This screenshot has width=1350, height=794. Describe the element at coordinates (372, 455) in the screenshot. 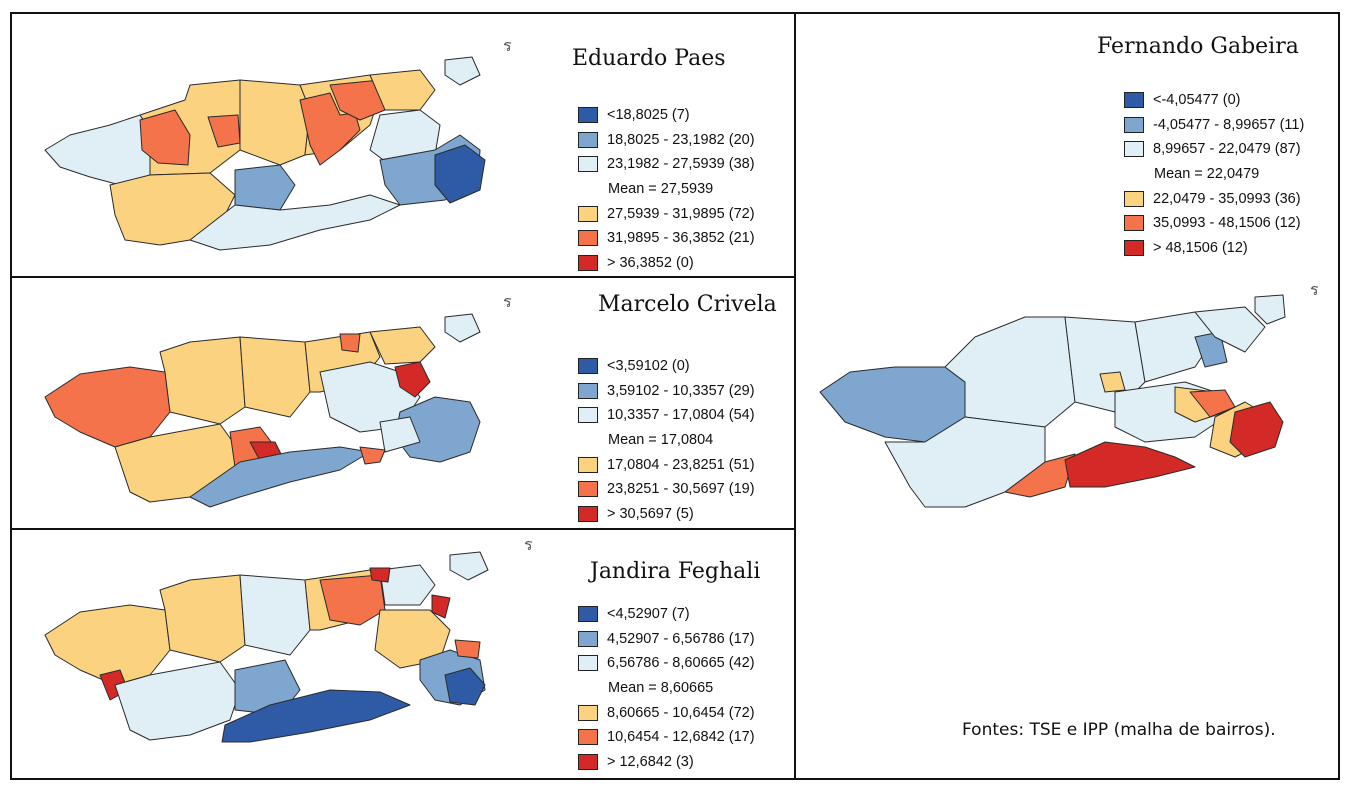

I see `region-south-red` at that location.